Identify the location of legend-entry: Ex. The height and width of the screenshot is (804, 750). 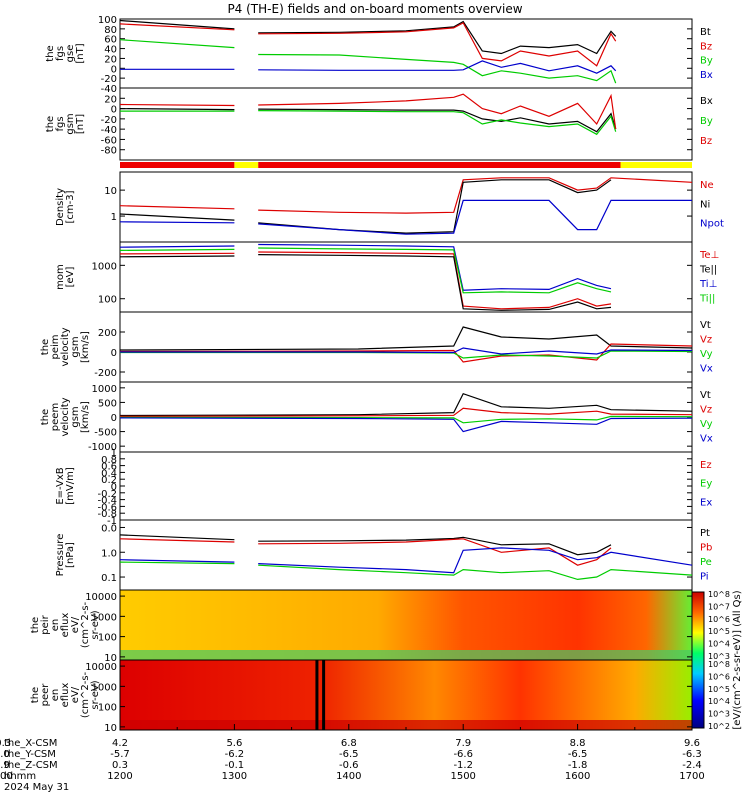
(706, 502).